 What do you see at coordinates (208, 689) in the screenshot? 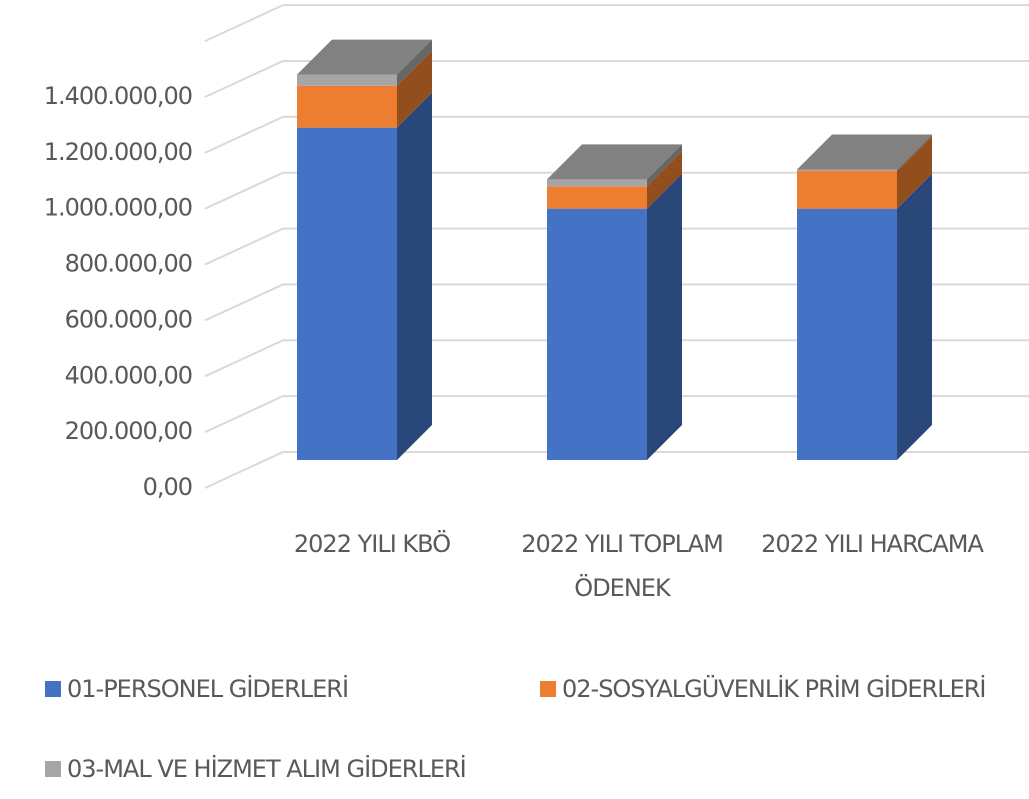
I see `legend-label: 01-PERSONEL GİDERLERİ` at bounding box center [208, 689].